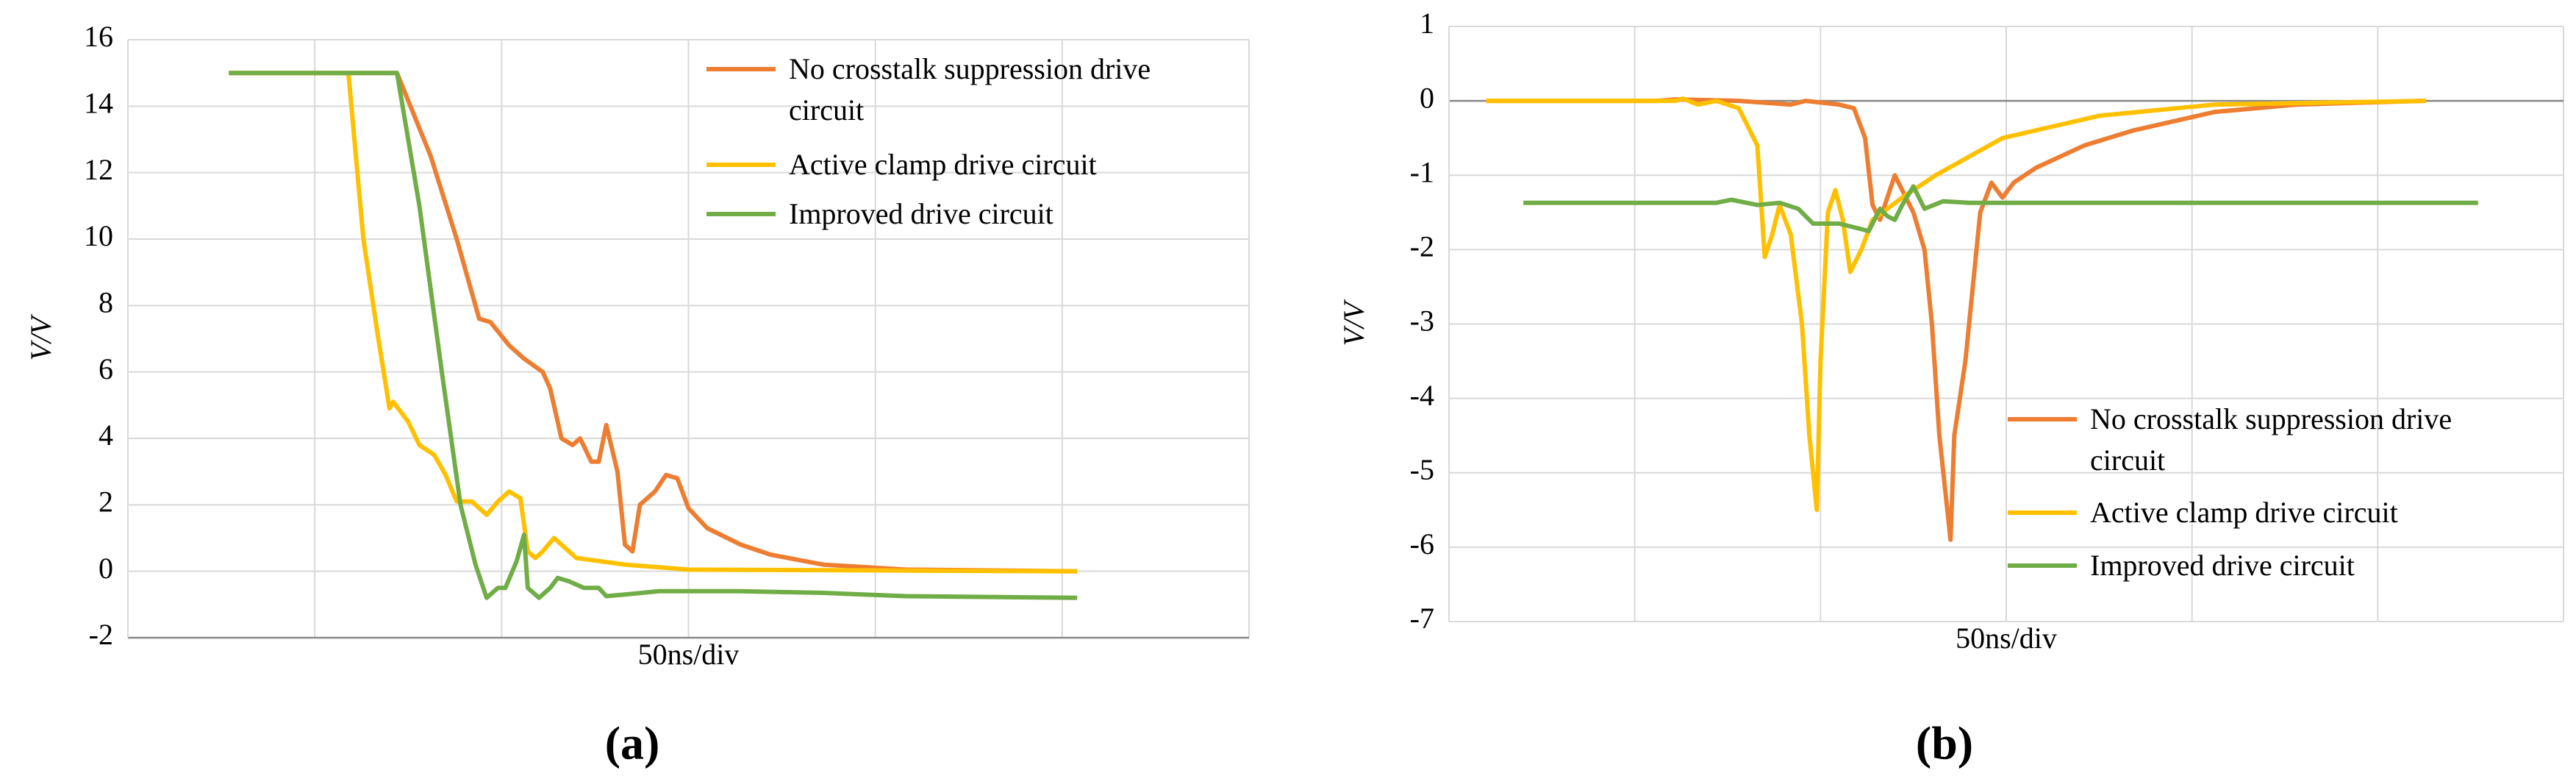  Describe the element at coordinates (1422, 544) in the screenshot. I see `y-tick-label: -6` at that location.